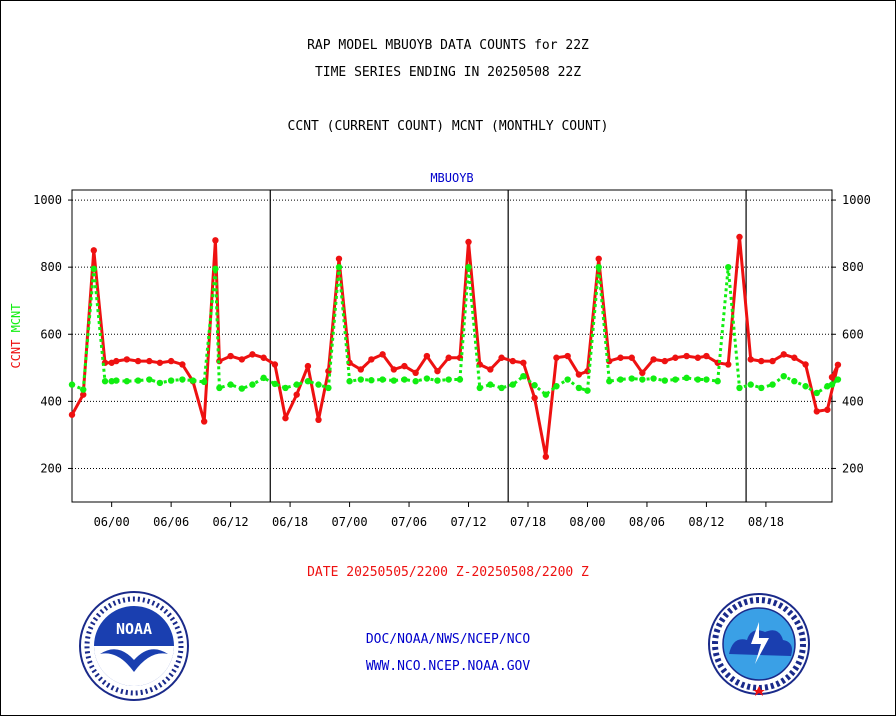 This screenshot has width=896, height=716. I want to click on date-range-label: DATE 20250505/2200 Z-20250508/2200 Z, so click(448, 572).